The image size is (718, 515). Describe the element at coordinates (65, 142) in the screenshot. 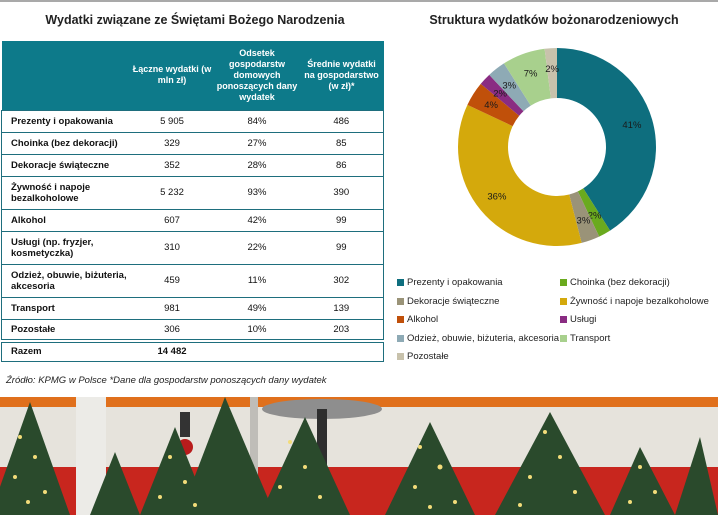

I see `row-label: Choinka (bez dekoracji)` at that location.